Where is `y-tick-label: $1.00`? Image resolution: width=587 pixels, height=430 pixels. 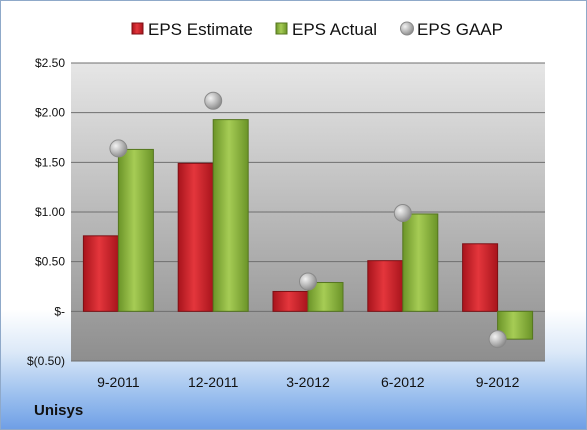 y-tick-label: $1.00 is located at coordinates (50, 212).